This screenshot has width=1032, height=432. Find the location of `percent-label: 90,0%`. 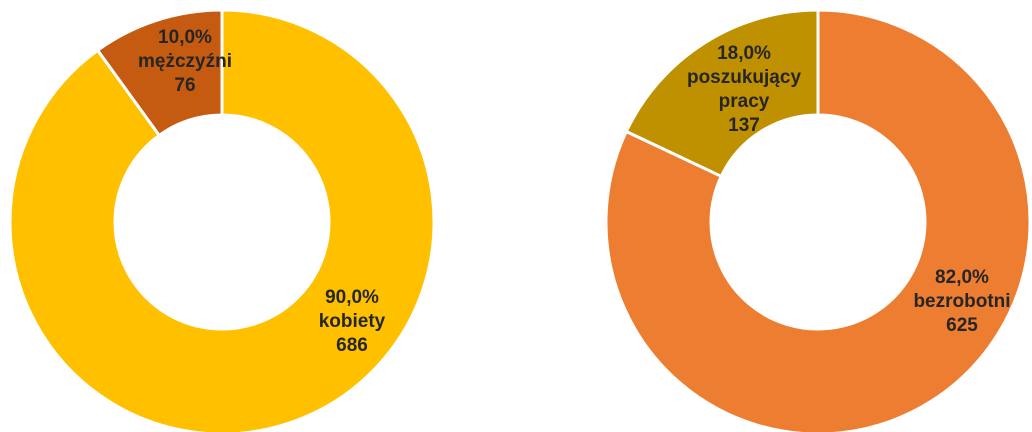

percent-label: 90,0% is located at coordinates (352, 297).